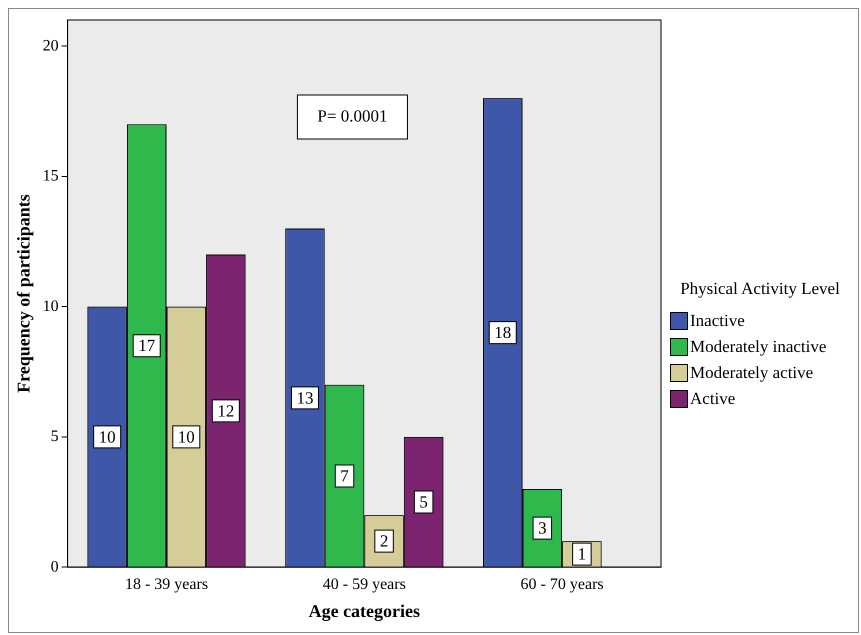  What do you see at coordinates (364, 610) in the screenshot?
I see `x-axis-title: Age categories` at bounding box center [364, 610].